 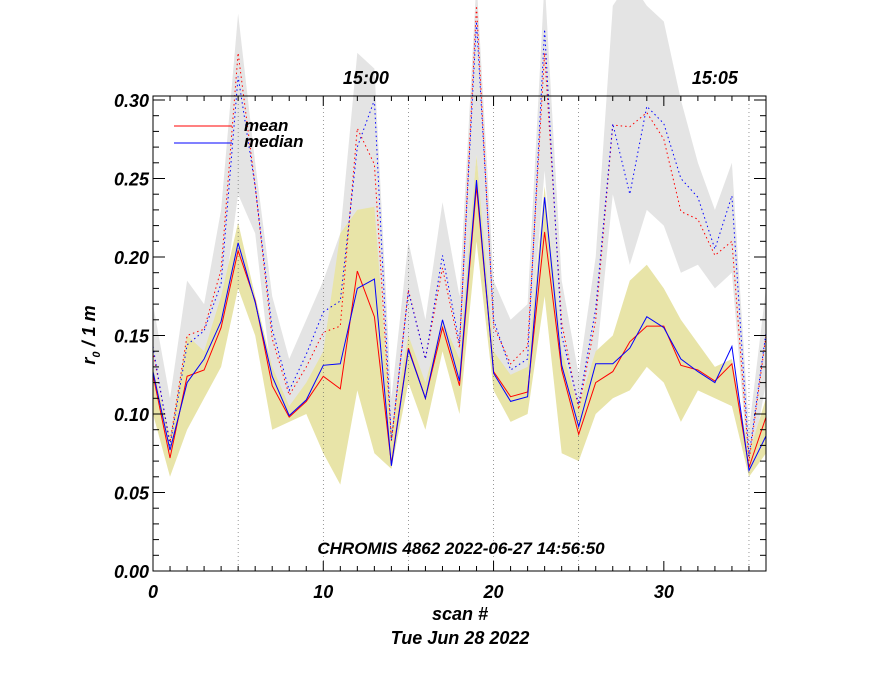 I want to click on y-tick-label: 0.25, so click(x=132, y=180).